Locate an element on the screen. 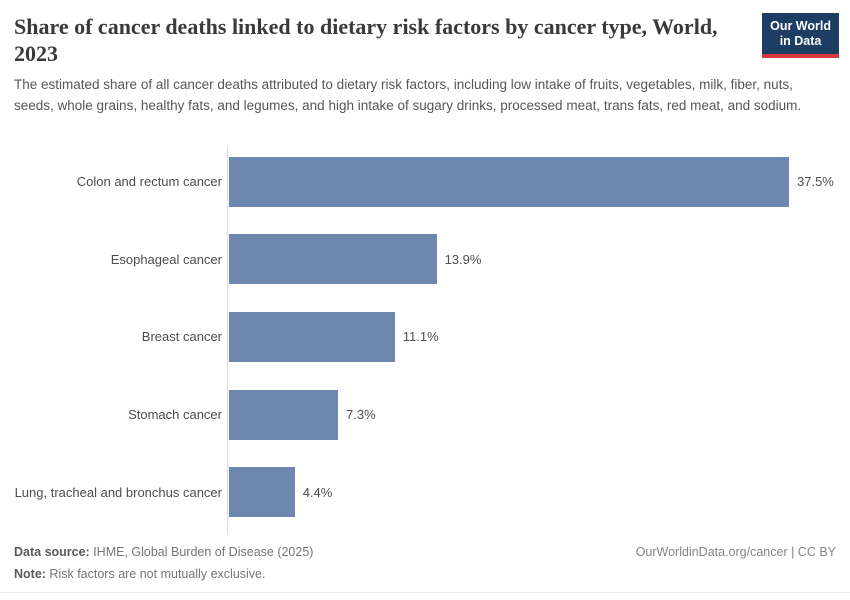 This screenshot has width=850, height=600. bar-lung-tracheal-bronchus is located at coordinates (262, 492).